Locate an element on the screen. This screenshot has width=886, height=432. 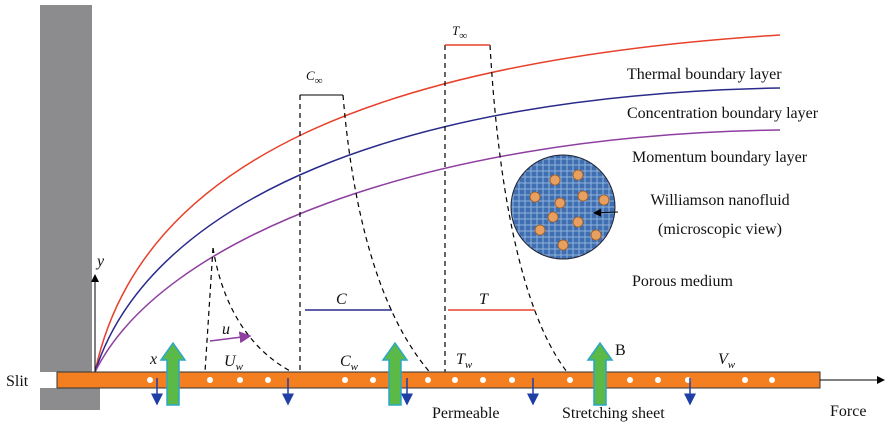
sheet-pores is located at coordinates (461, 380).